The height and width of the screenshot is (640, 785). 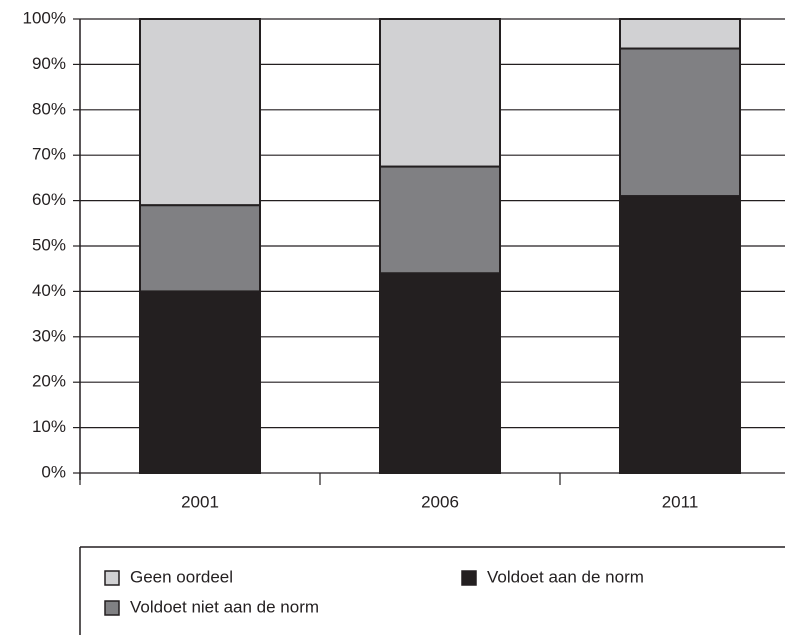 What do you see at coordinates (565, 576) in the screenshot?
I see `legend-label: Voldoet aan de norm` at bounding box center [565, 576].